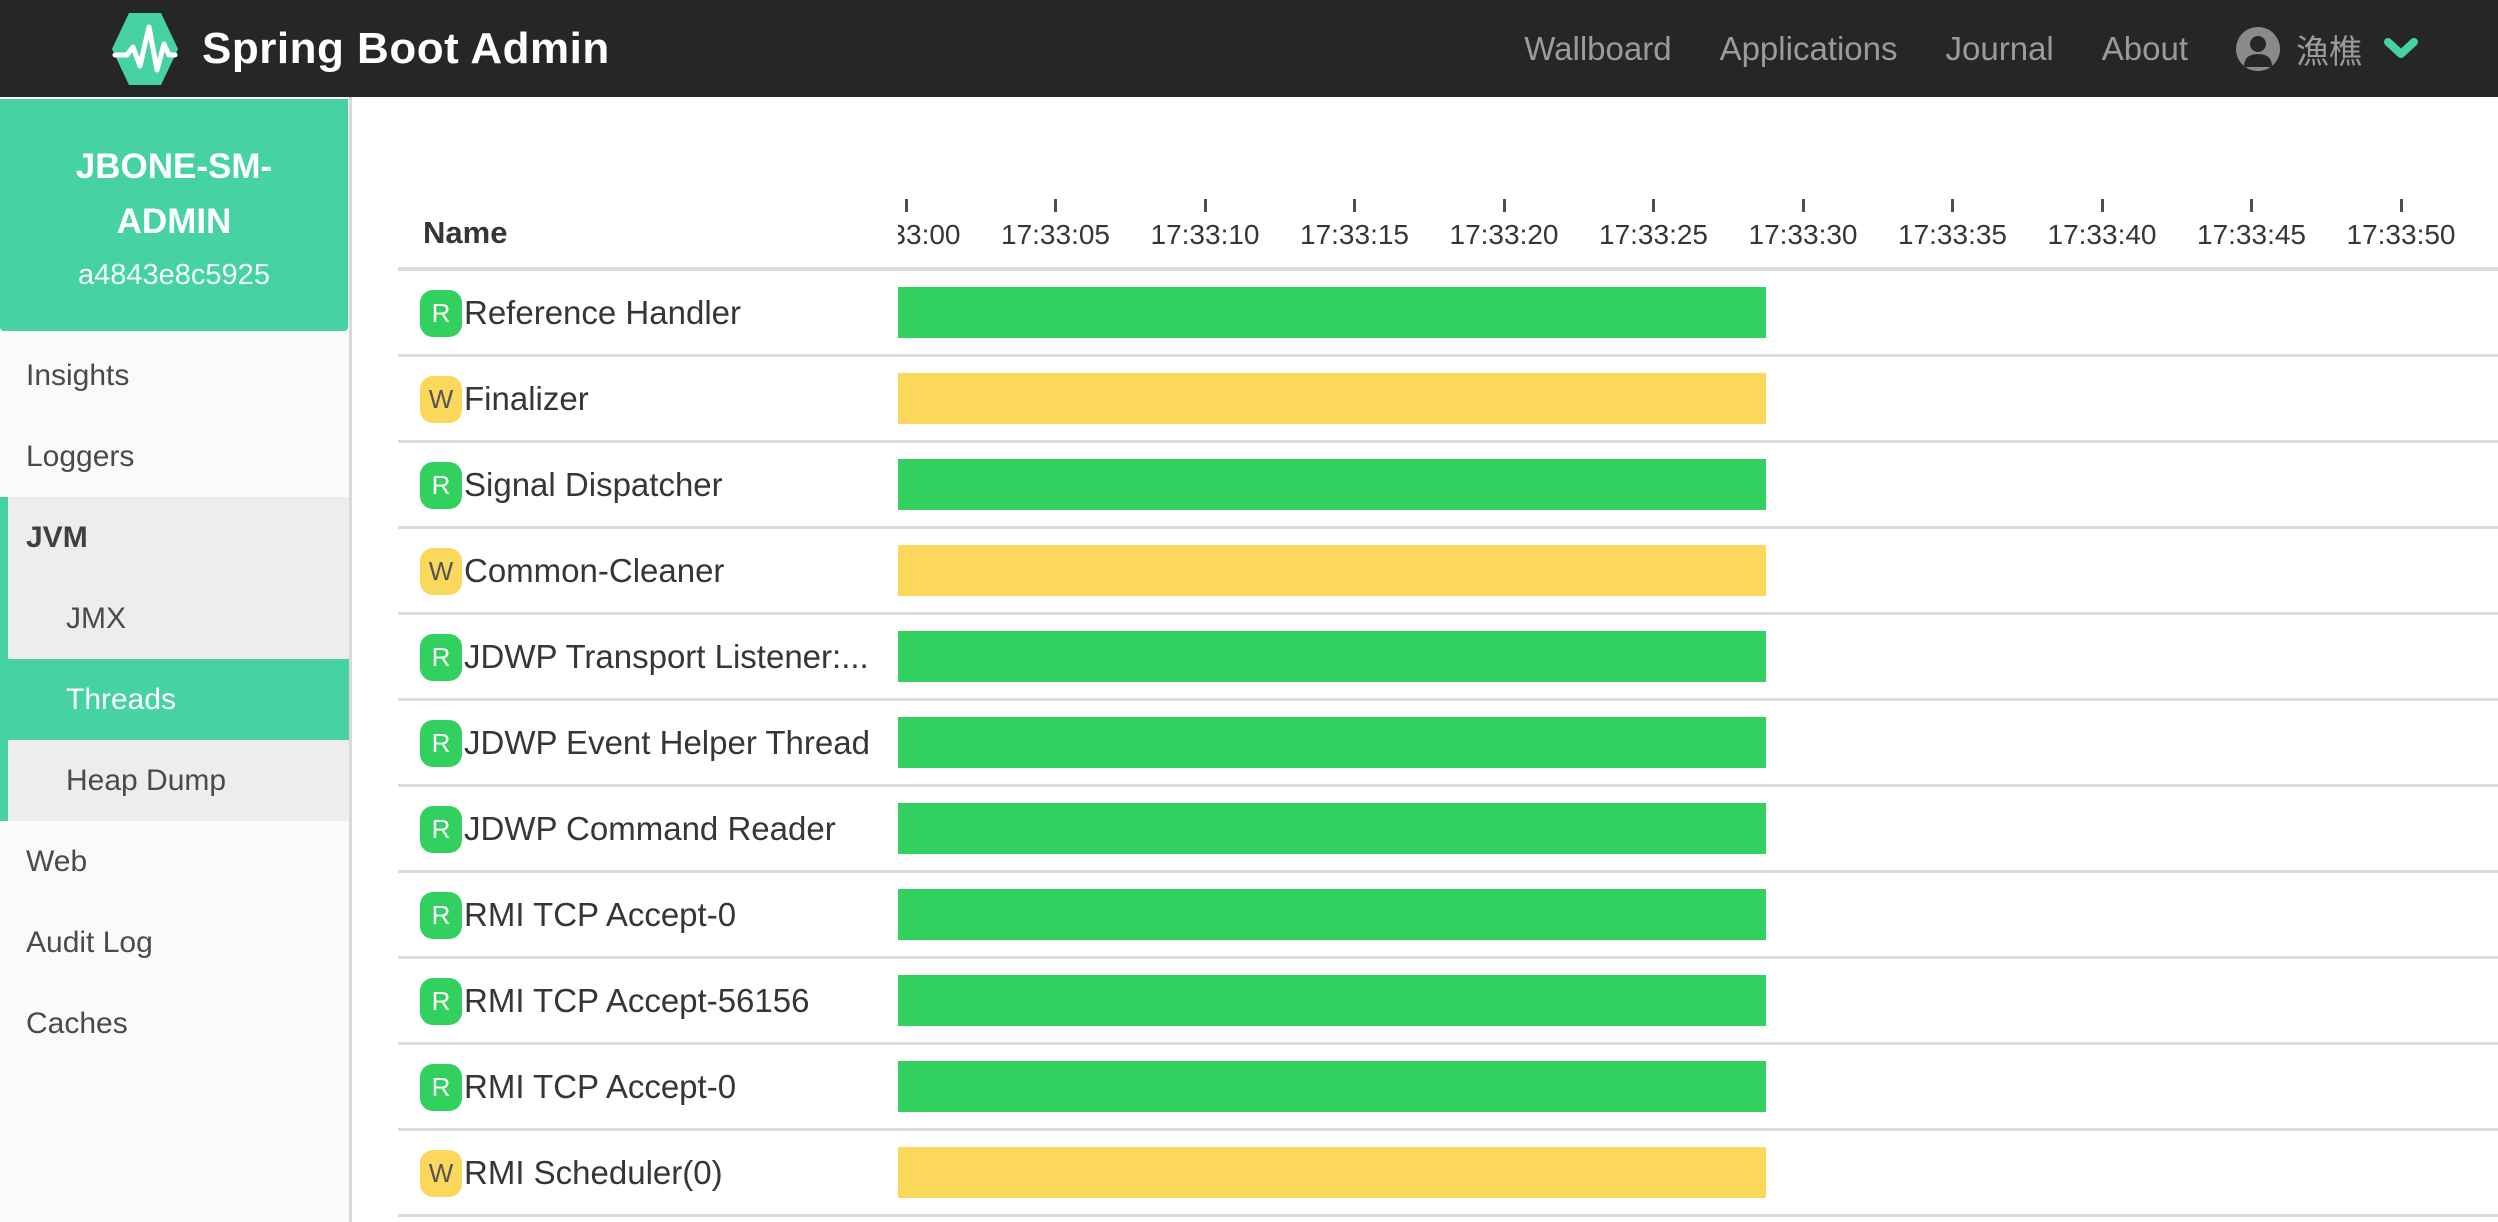 This screenshot has width=2498, height=1222. I want to click on application-name: JBONE-SM-ADMIN, so click(174, 194).